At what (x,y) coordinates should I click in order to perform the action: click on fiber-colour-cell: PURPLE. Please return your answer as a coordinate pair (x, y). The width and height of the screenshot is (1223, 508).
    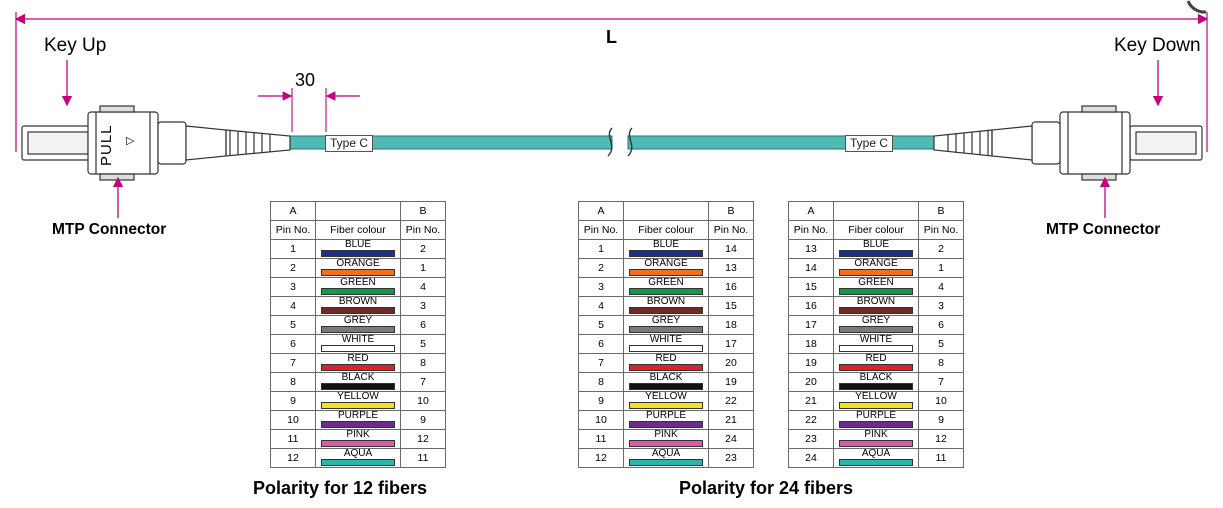
    Looking at the image, I should click on (666, 420).